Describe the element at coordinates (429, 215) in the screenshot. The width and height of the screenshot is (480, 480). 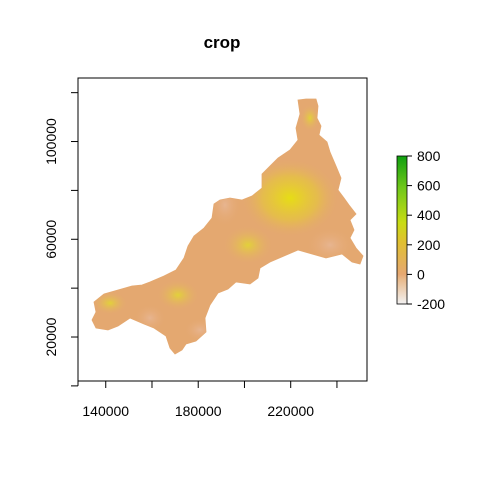
I see `legend-tick-label: 400` at that location.